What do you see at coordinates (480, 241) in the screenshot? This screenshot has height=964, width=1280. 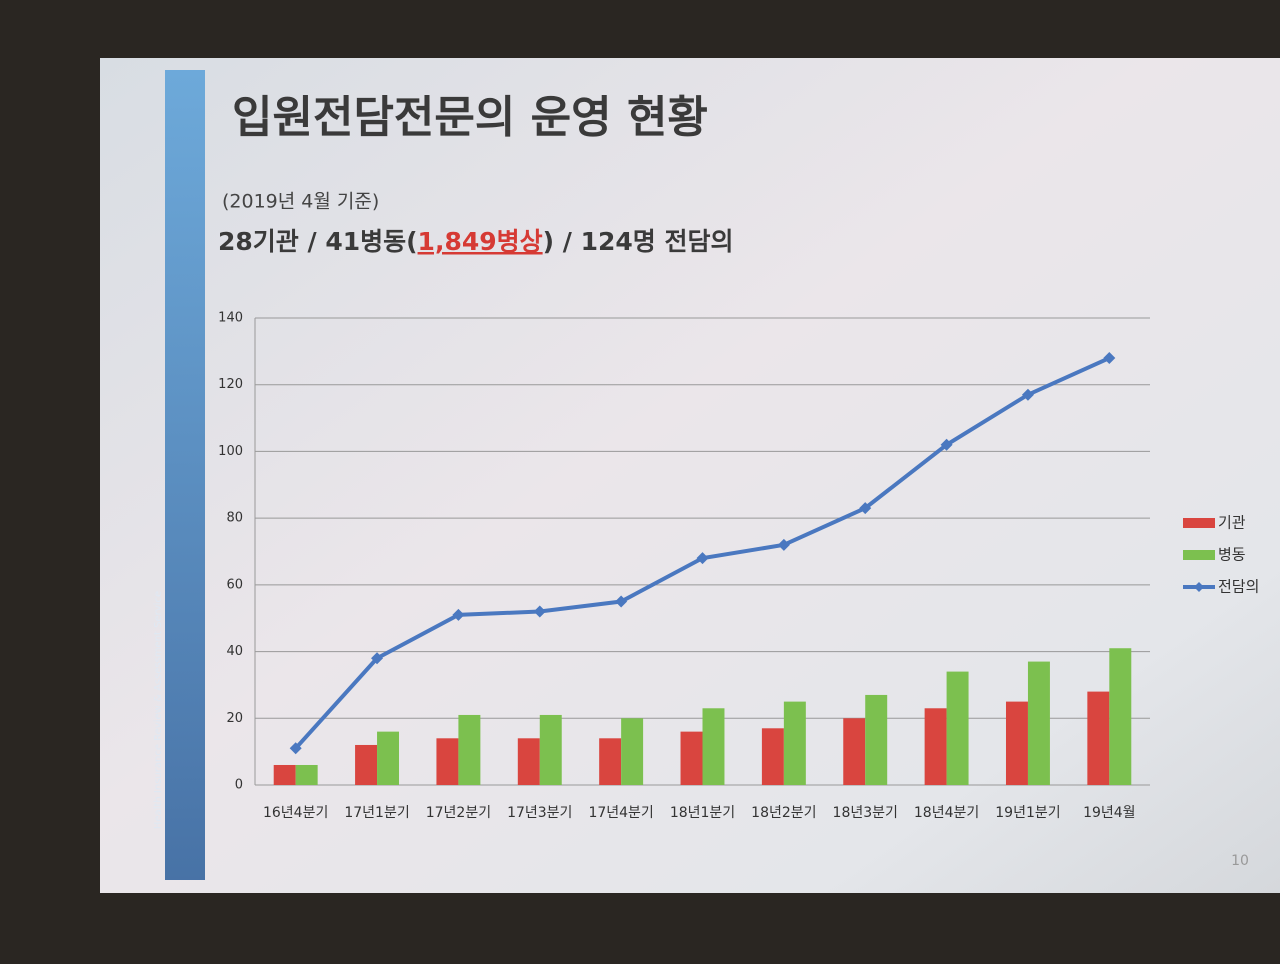 I see `summary-highlight: 1,849병상` at bounding box center [480, 241].